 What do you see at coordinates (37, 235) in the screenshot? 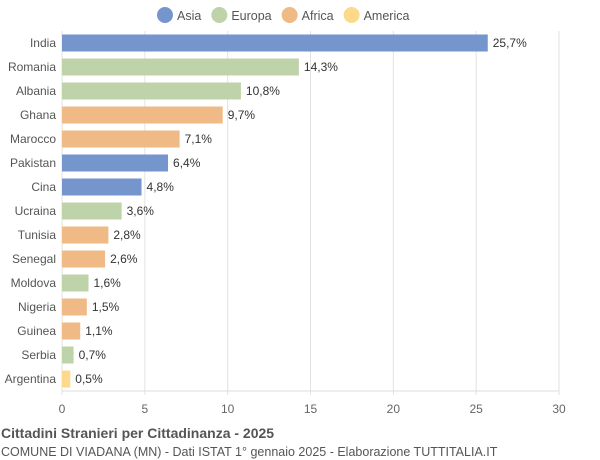
I see `category-label: Tunisia` at bounding box center [37, 235].